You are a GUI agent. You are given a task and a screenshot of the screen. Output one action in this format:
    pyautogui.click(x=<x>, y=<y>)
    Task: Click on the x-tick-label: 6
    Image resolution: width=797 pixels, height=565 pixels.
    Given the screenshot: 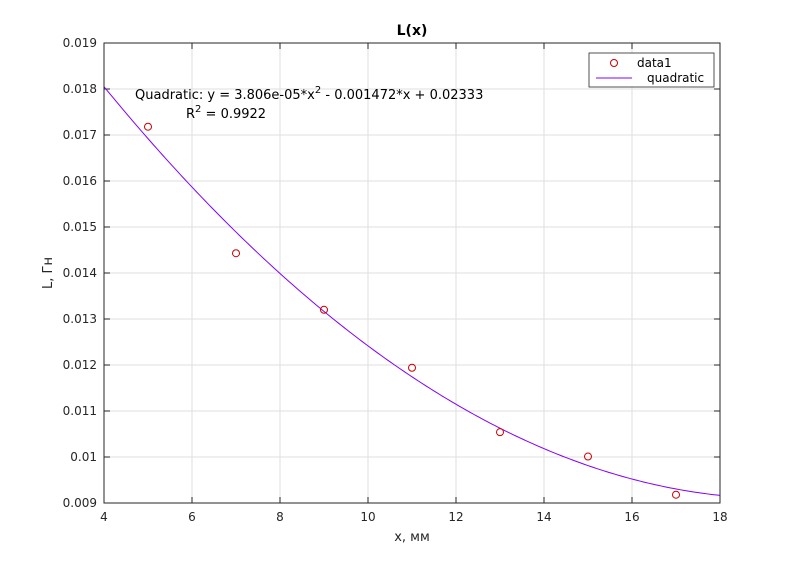 What is the action you would take?
    pyautogui.click(x=192, y=517)
    